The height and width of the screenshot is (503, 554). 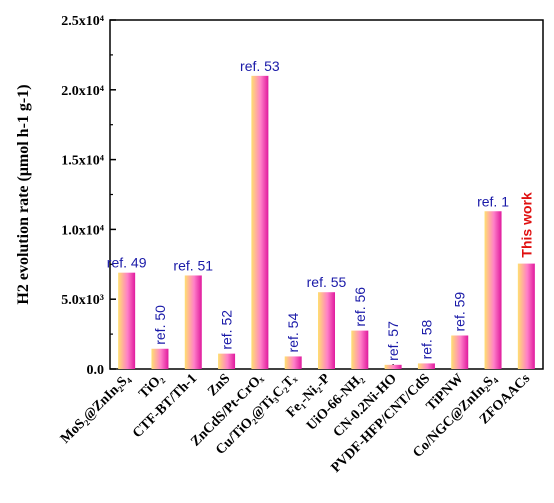 I want to click on y-tick-label: 2.5x10⁴, so click(x=83, y=21).